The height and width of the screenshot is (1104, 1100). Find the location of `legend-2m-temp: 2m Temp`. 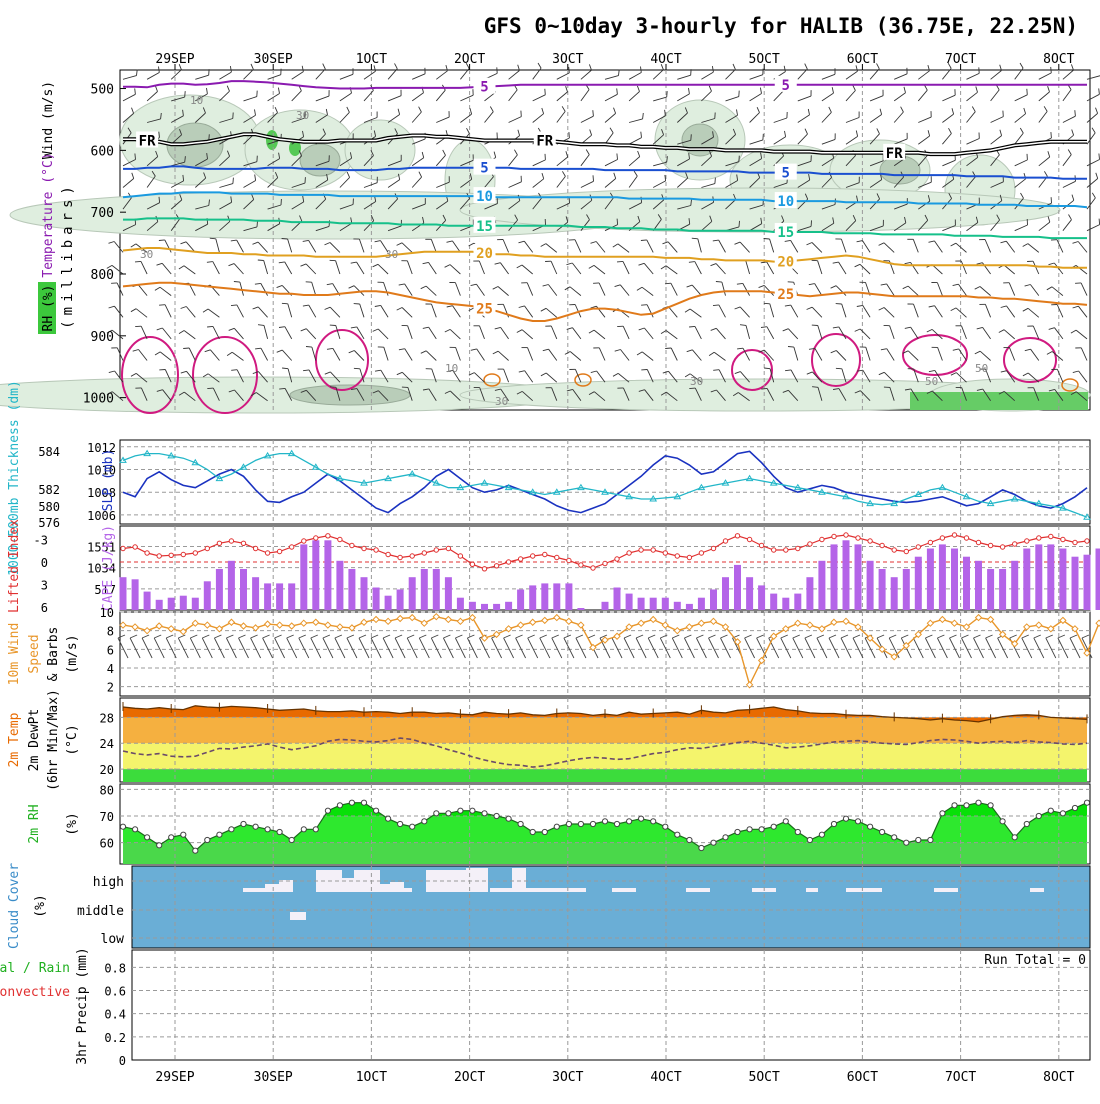

legend-2m-temp: 2m Temp is located at coordinates (14, 739).